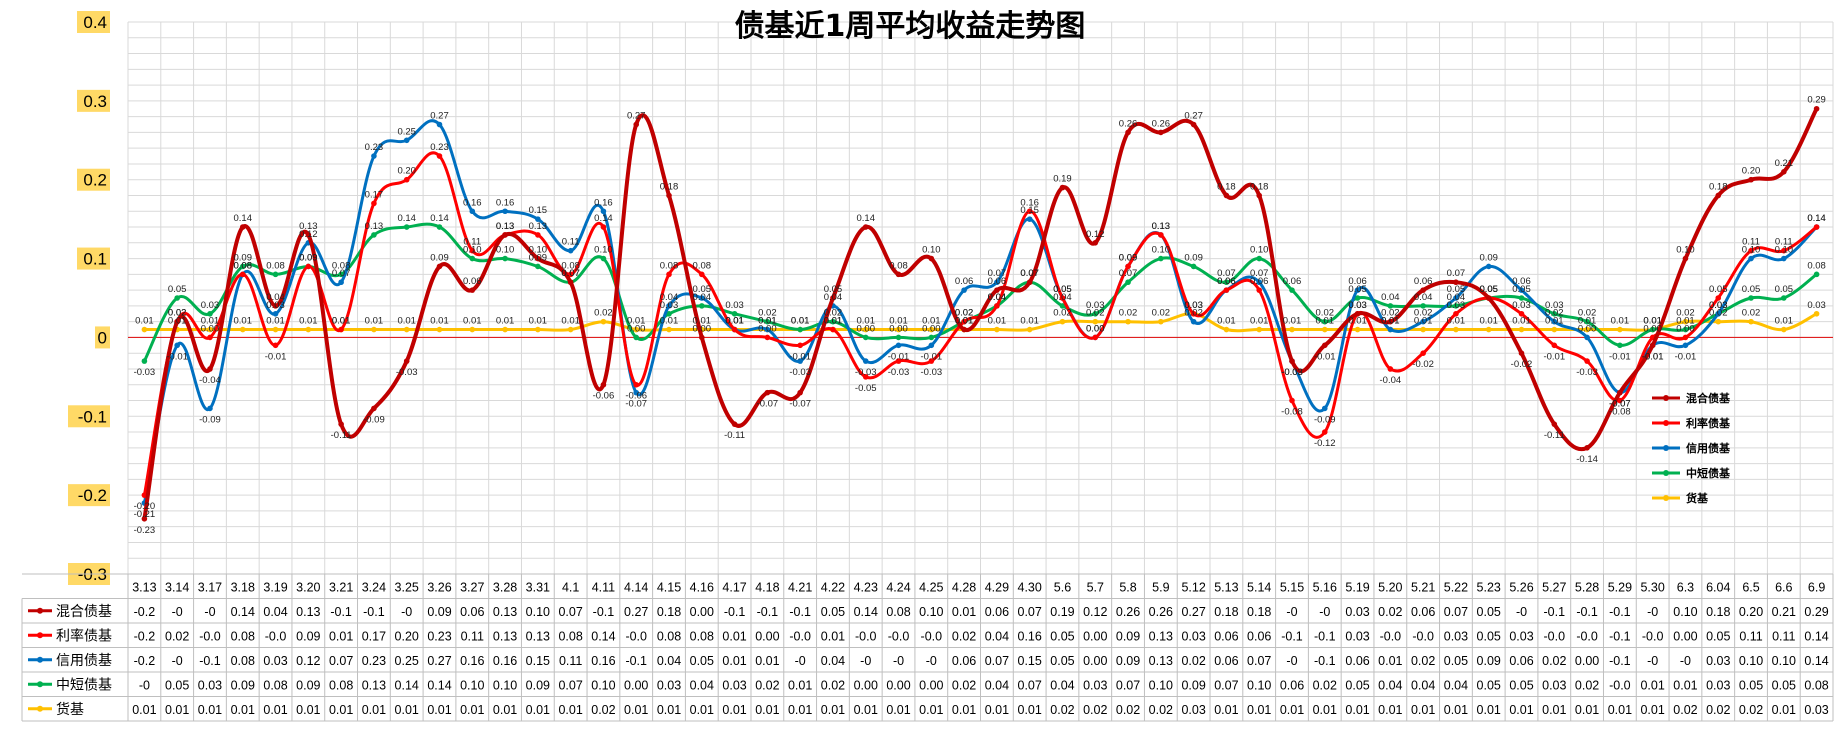 The height and width of the screenshot is (738, 1844). I want to click on data-label: -0.07, so click(1620, 404).